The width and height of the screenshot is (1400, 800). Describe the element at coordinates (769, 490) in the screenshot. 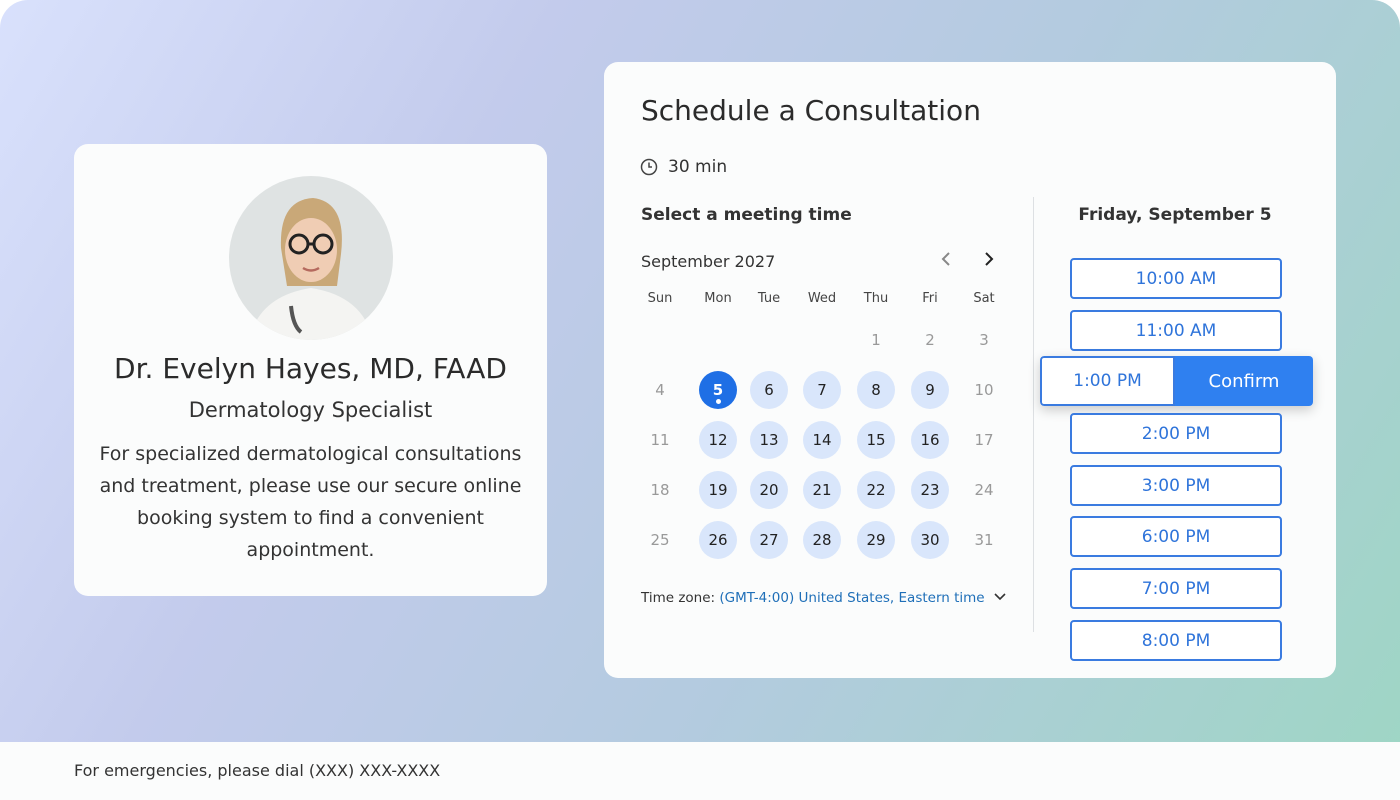

I see `available-day: 20` at that location.